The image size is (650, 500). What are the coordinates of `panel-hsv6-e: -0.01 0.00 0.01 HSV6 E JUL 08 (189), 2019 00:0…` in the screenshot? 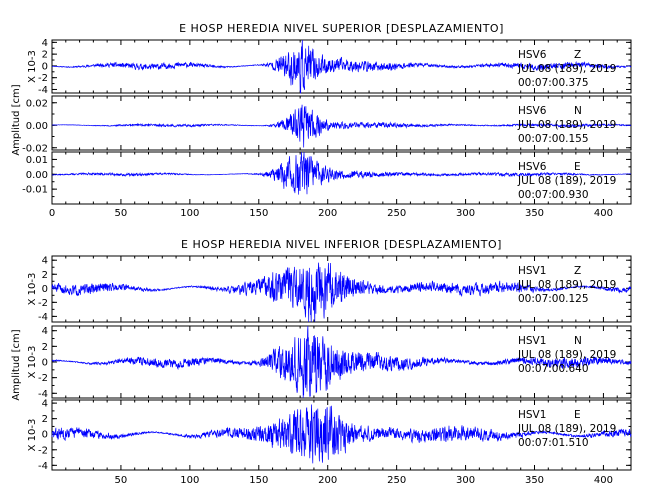 It's located at (327, 178).